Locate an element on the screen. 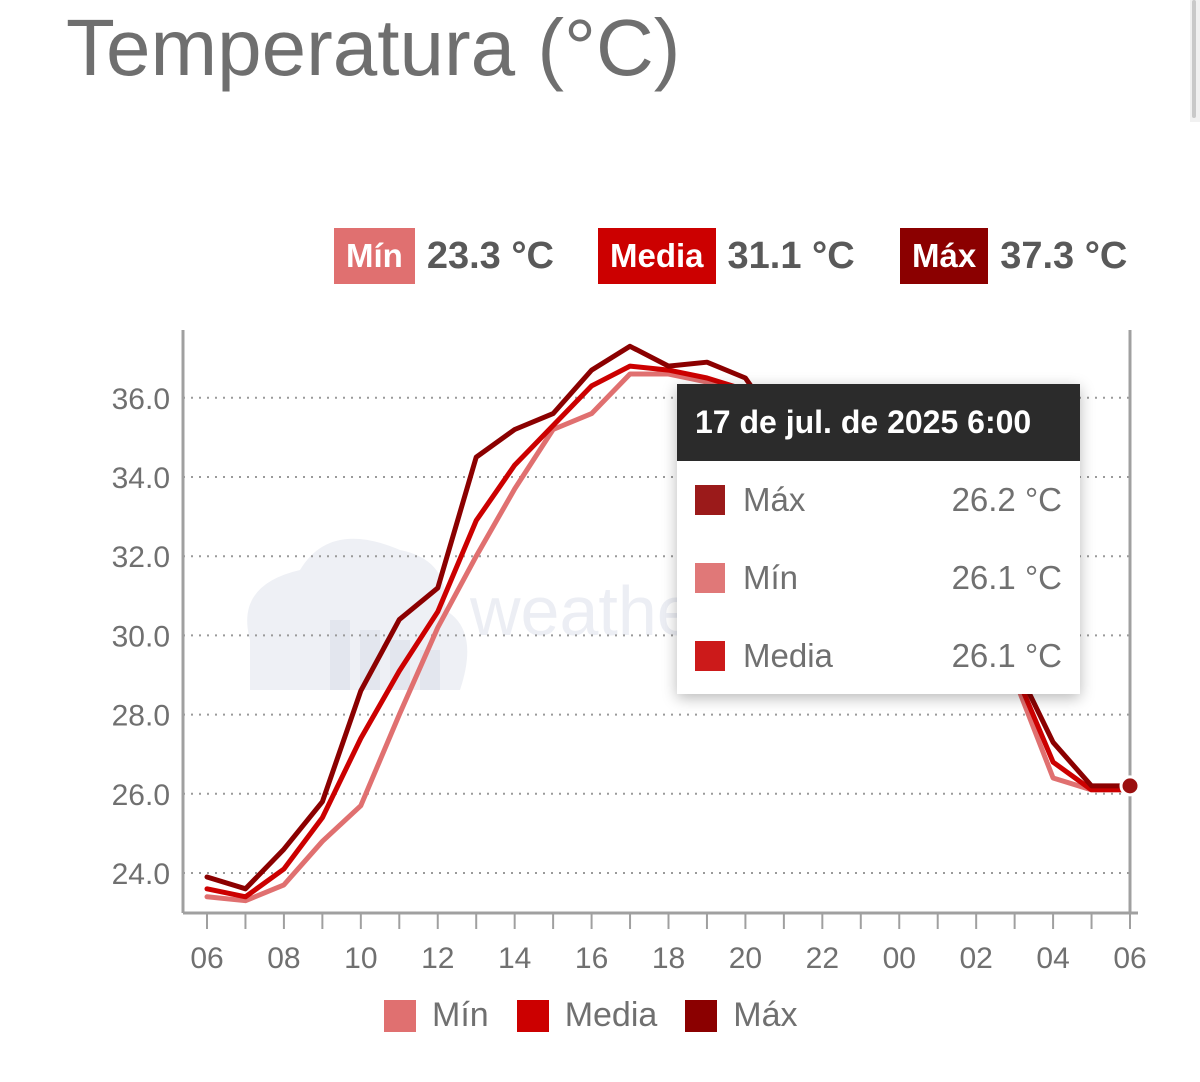 The width and height of the screenshot is (1200, 1082). summary-max: Máx 37.3 °C is located at coordinates (1013, 256).